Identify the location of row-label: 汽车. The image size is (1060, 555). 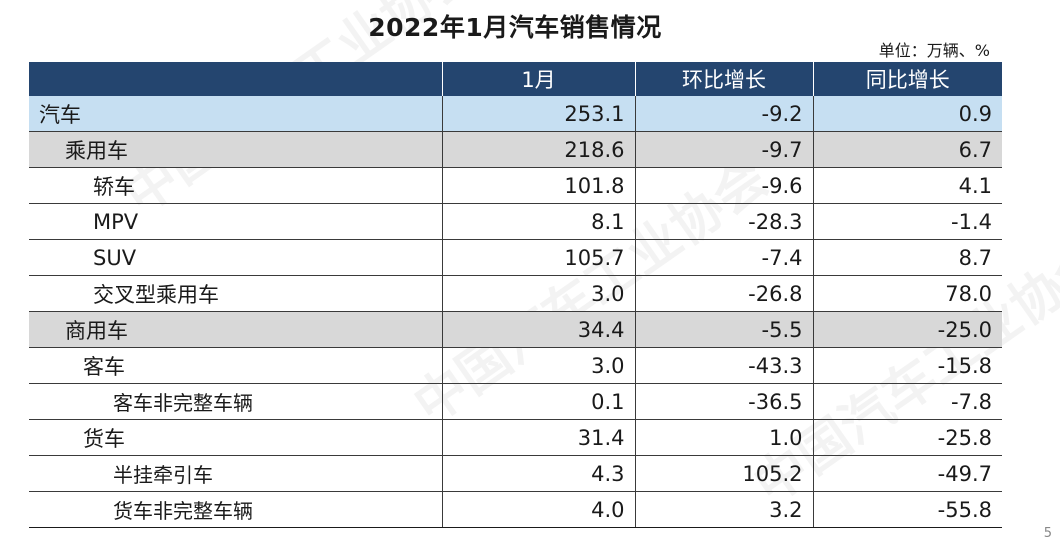
(235, 114).